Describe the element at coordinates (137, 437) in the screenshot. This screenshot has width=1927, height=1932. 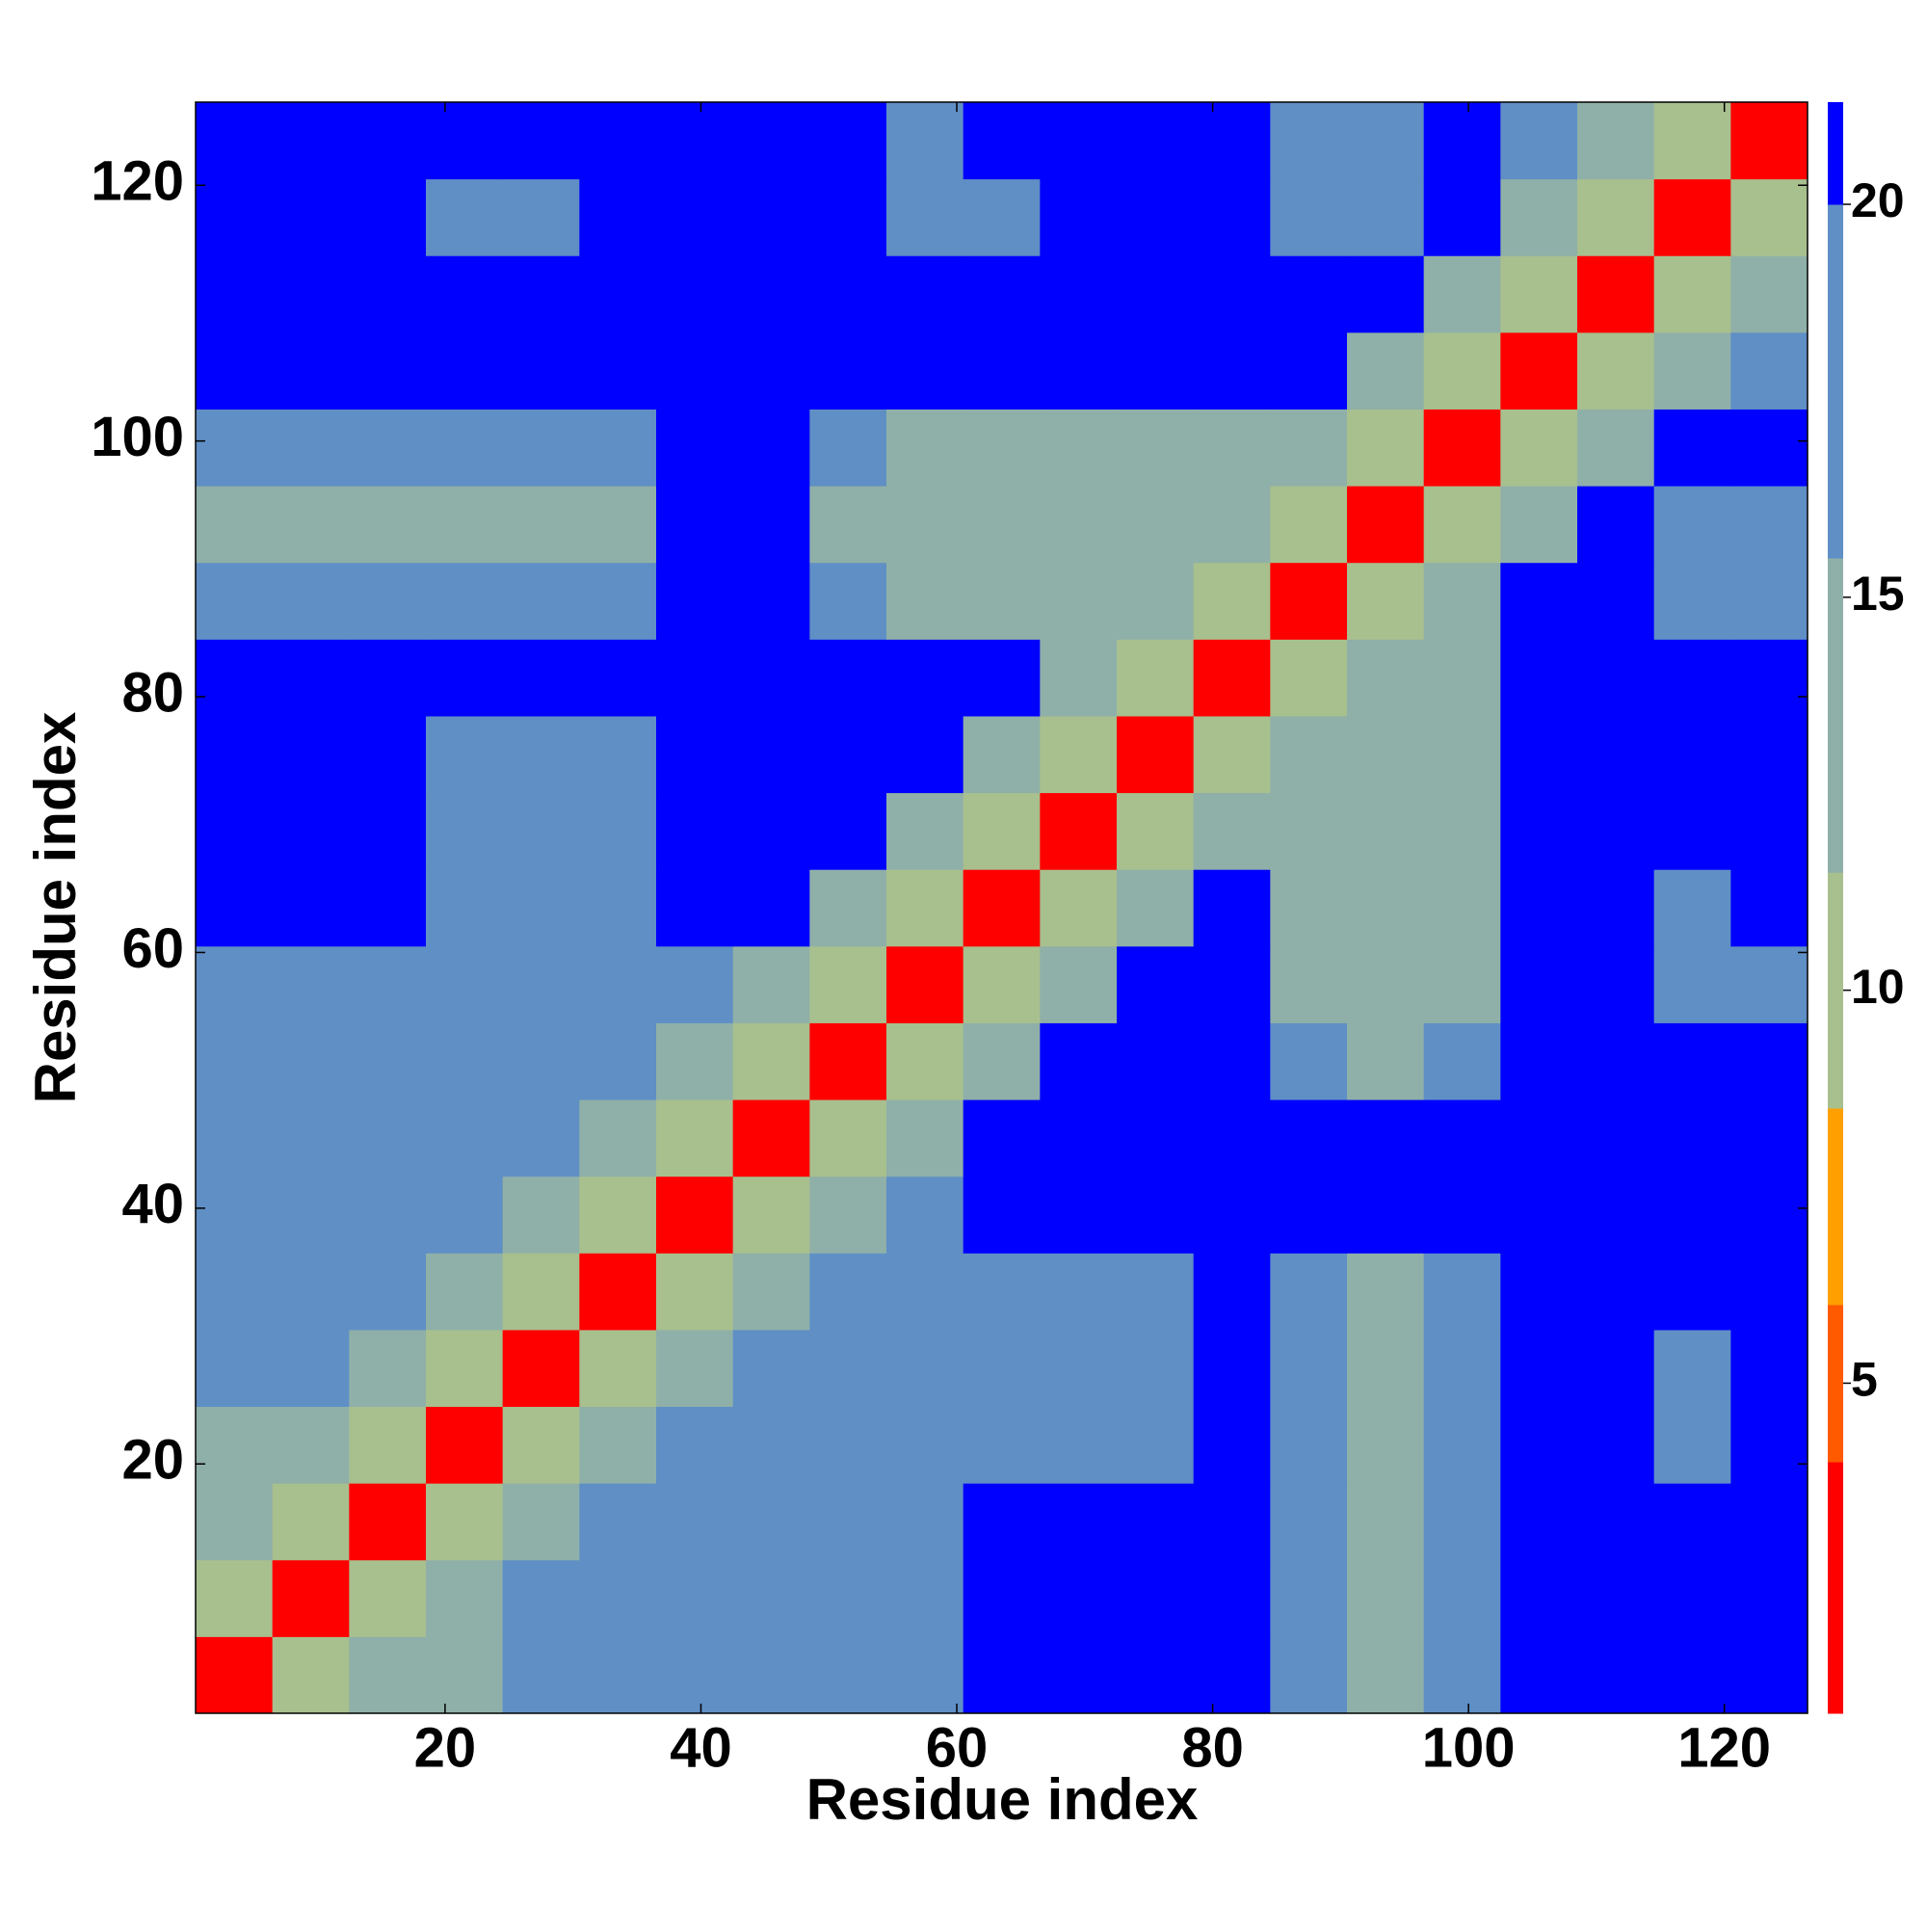
I see `y-tick-label: 100` at that location.